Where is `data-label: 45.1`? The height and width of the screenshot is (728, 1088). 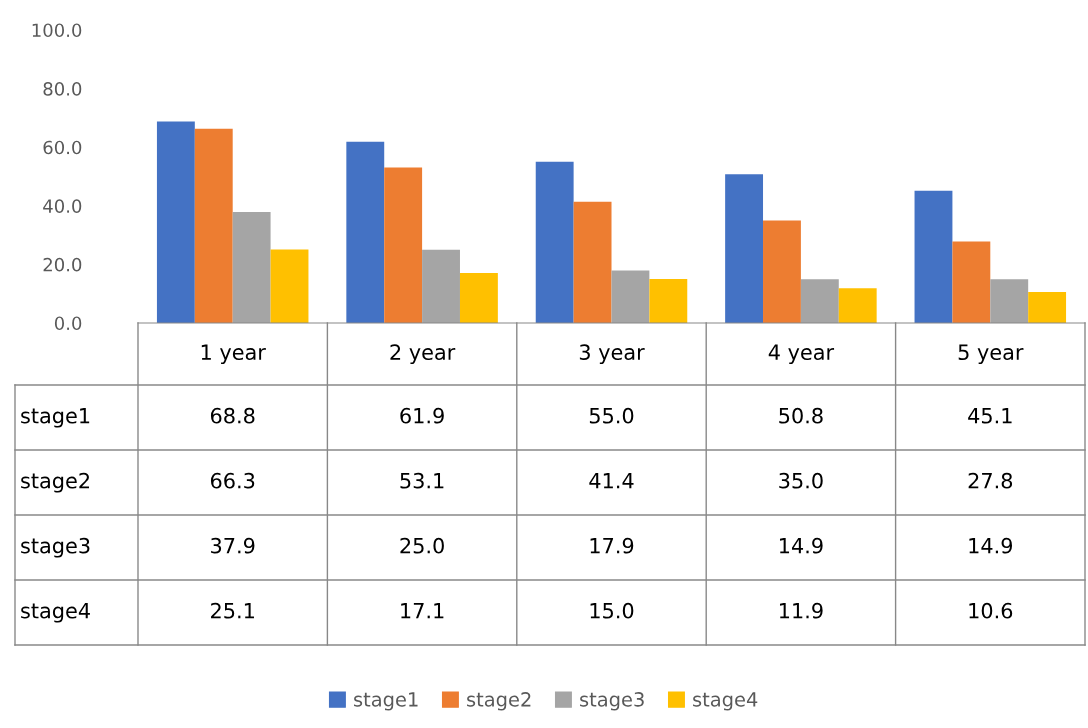
data-label: 45.1 is located at coordinates (990, 416).